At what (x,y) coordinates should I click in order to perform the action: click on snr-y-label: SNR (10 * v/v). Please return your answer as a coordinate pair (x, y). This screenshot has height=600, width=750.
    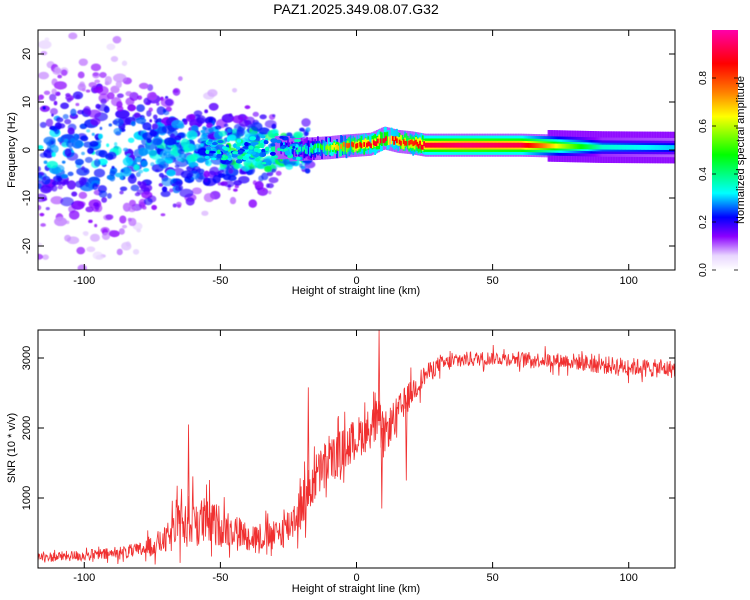
    Looking at the image, I should click on (12, 448).